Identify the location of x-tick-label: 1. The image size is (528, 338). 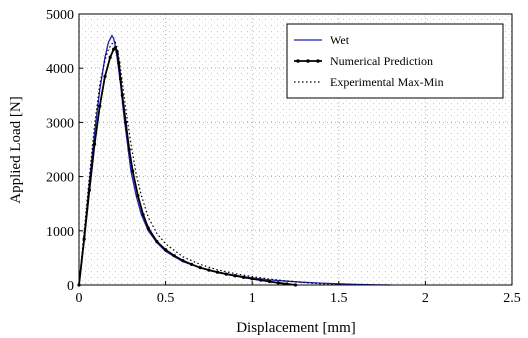
(252, 298).